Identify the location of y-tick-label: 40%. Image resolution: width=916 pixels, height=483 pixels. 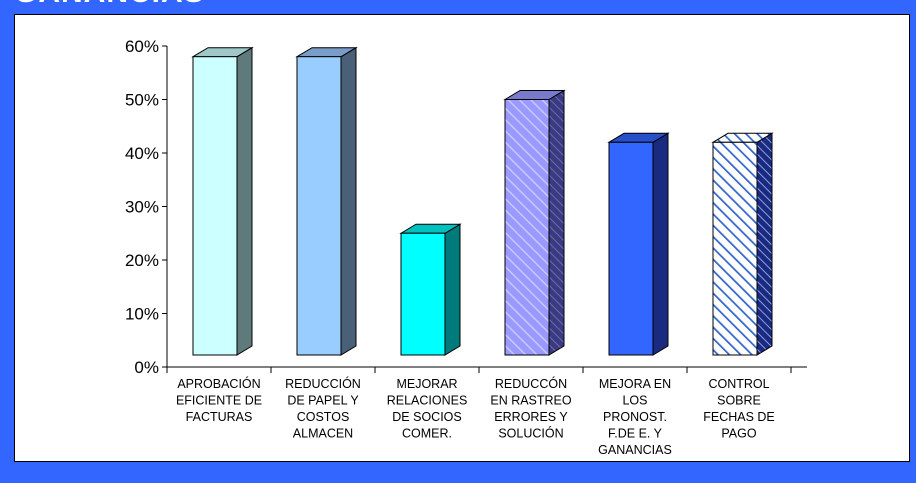
(142, 153).